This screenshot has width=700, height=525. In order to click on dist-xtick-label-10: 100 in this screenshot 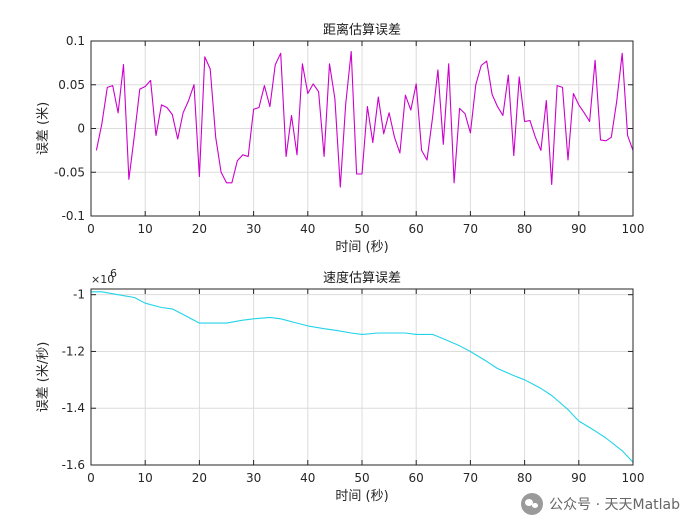, I will do `click(633, 229)`.